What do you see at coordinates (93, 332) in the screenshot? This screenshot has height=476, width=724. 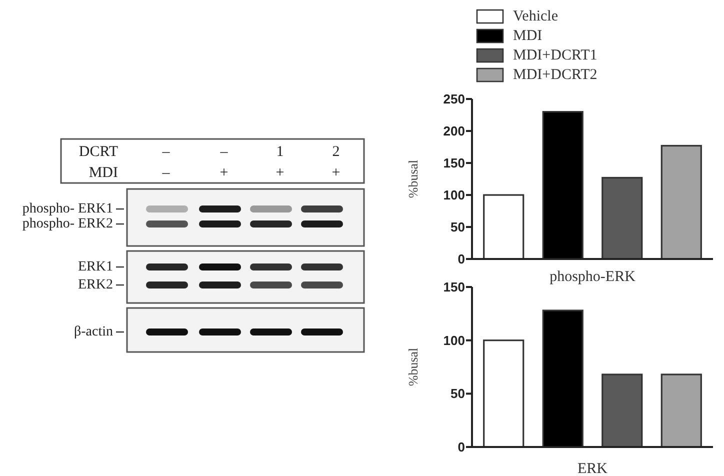 I see `text: β-actin` at bounding box center [93, 332].